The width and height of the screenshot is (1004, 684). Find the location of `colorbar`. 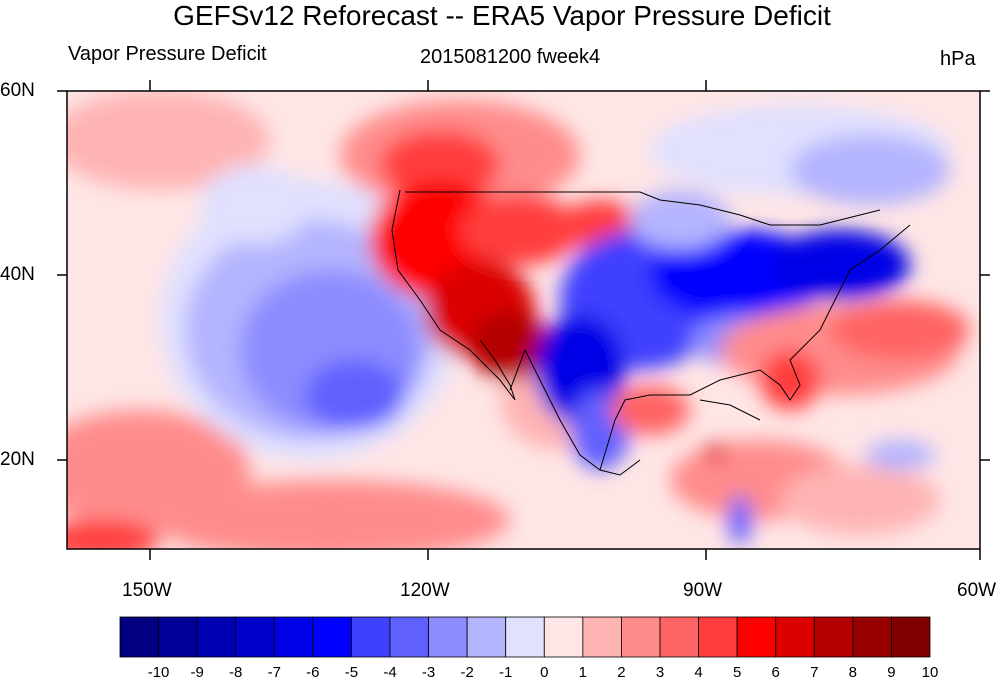

colorbar is located at coordinates (525, 637).